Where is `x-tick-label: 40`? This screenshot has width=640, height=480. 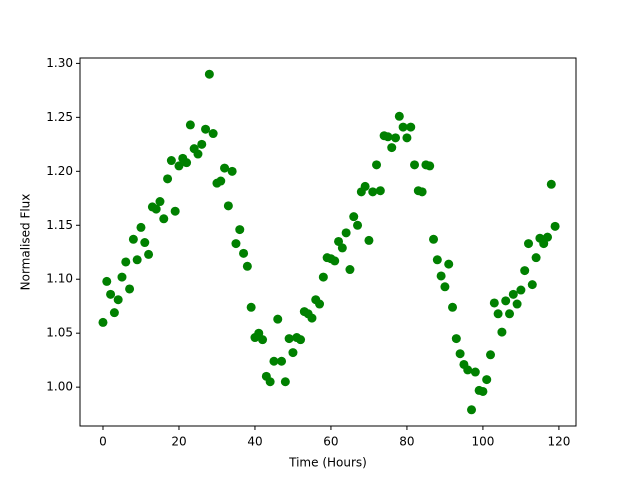
x-tick-label: 40 is located at coordinates (254, 442).